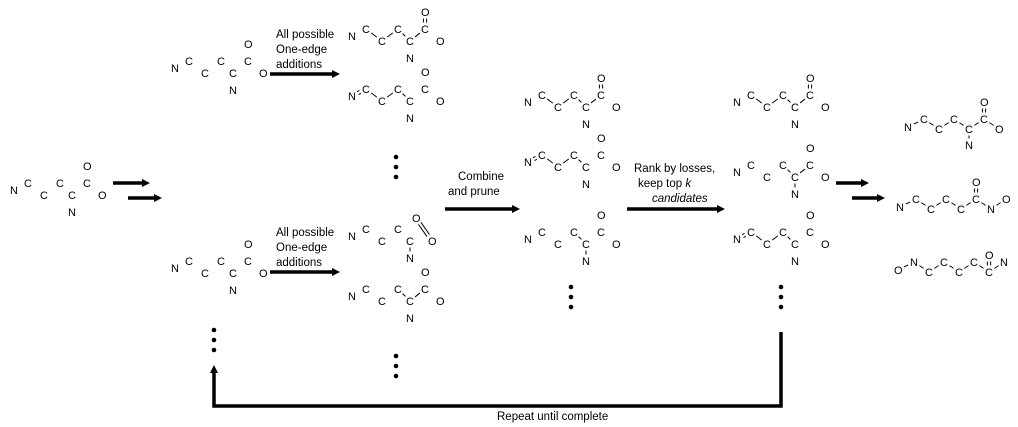  I want to click on arrow-repeat-loop, so click(496, 370).